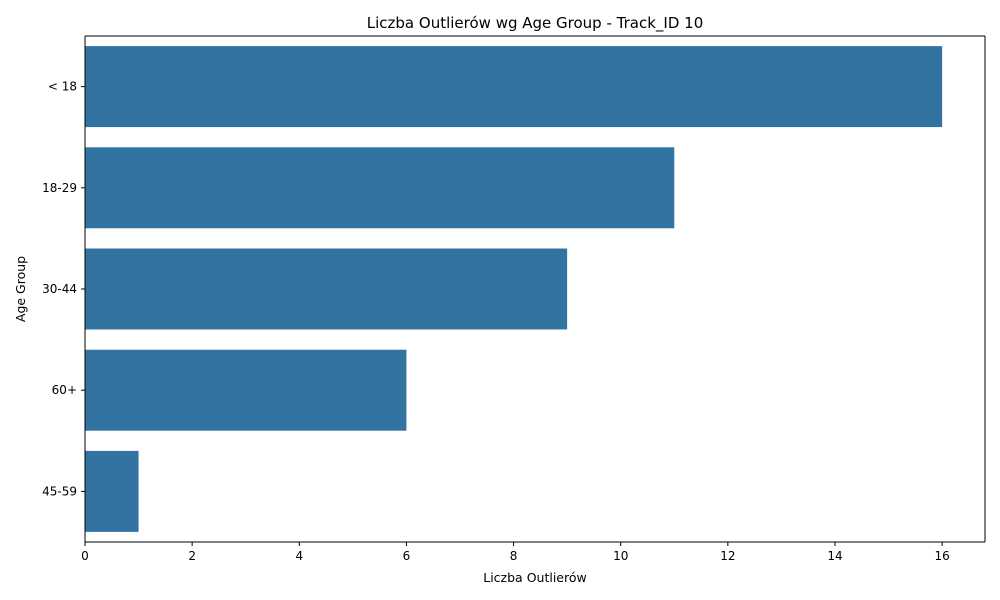 Image resolution: width=1000 pixels, height=600 pixels. What do you see at coordinates (192, 556) in the screenshot?
I see `x-tick-label: 2` at bounding box center [192, 556].